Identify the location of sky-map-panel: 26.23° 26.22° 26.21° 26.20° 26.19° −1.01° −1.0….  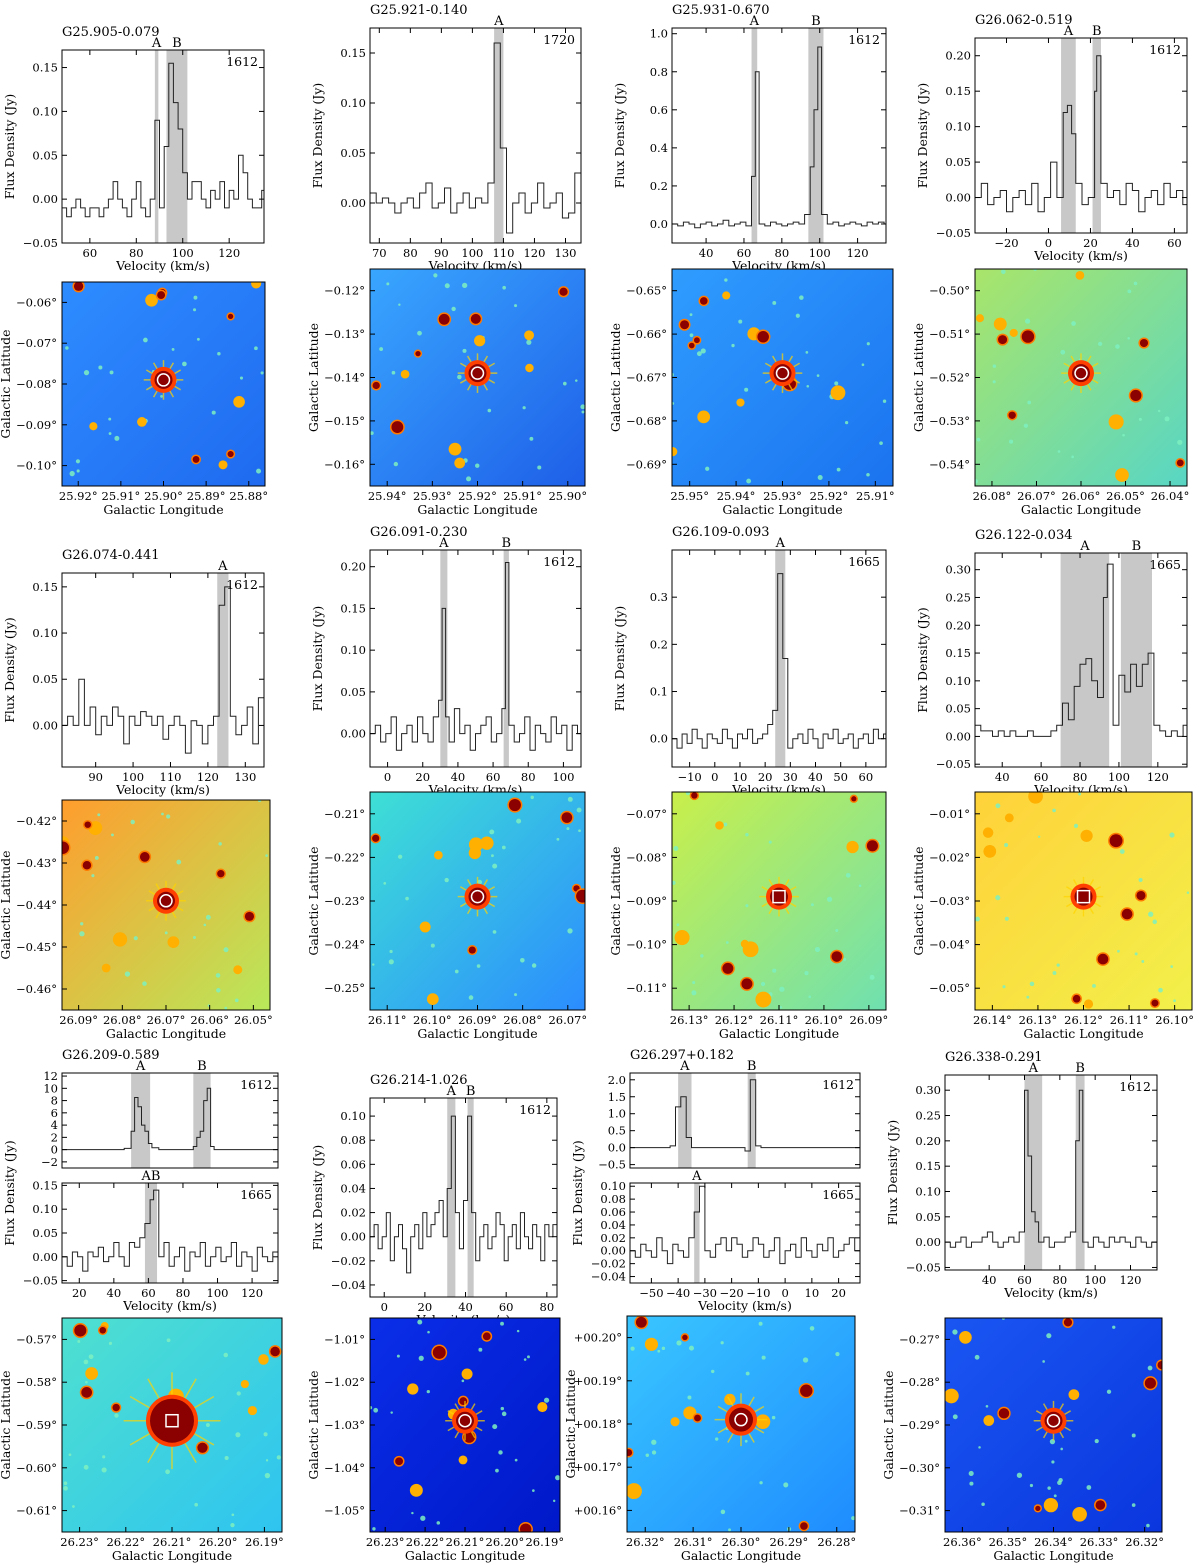
(435, 1440).